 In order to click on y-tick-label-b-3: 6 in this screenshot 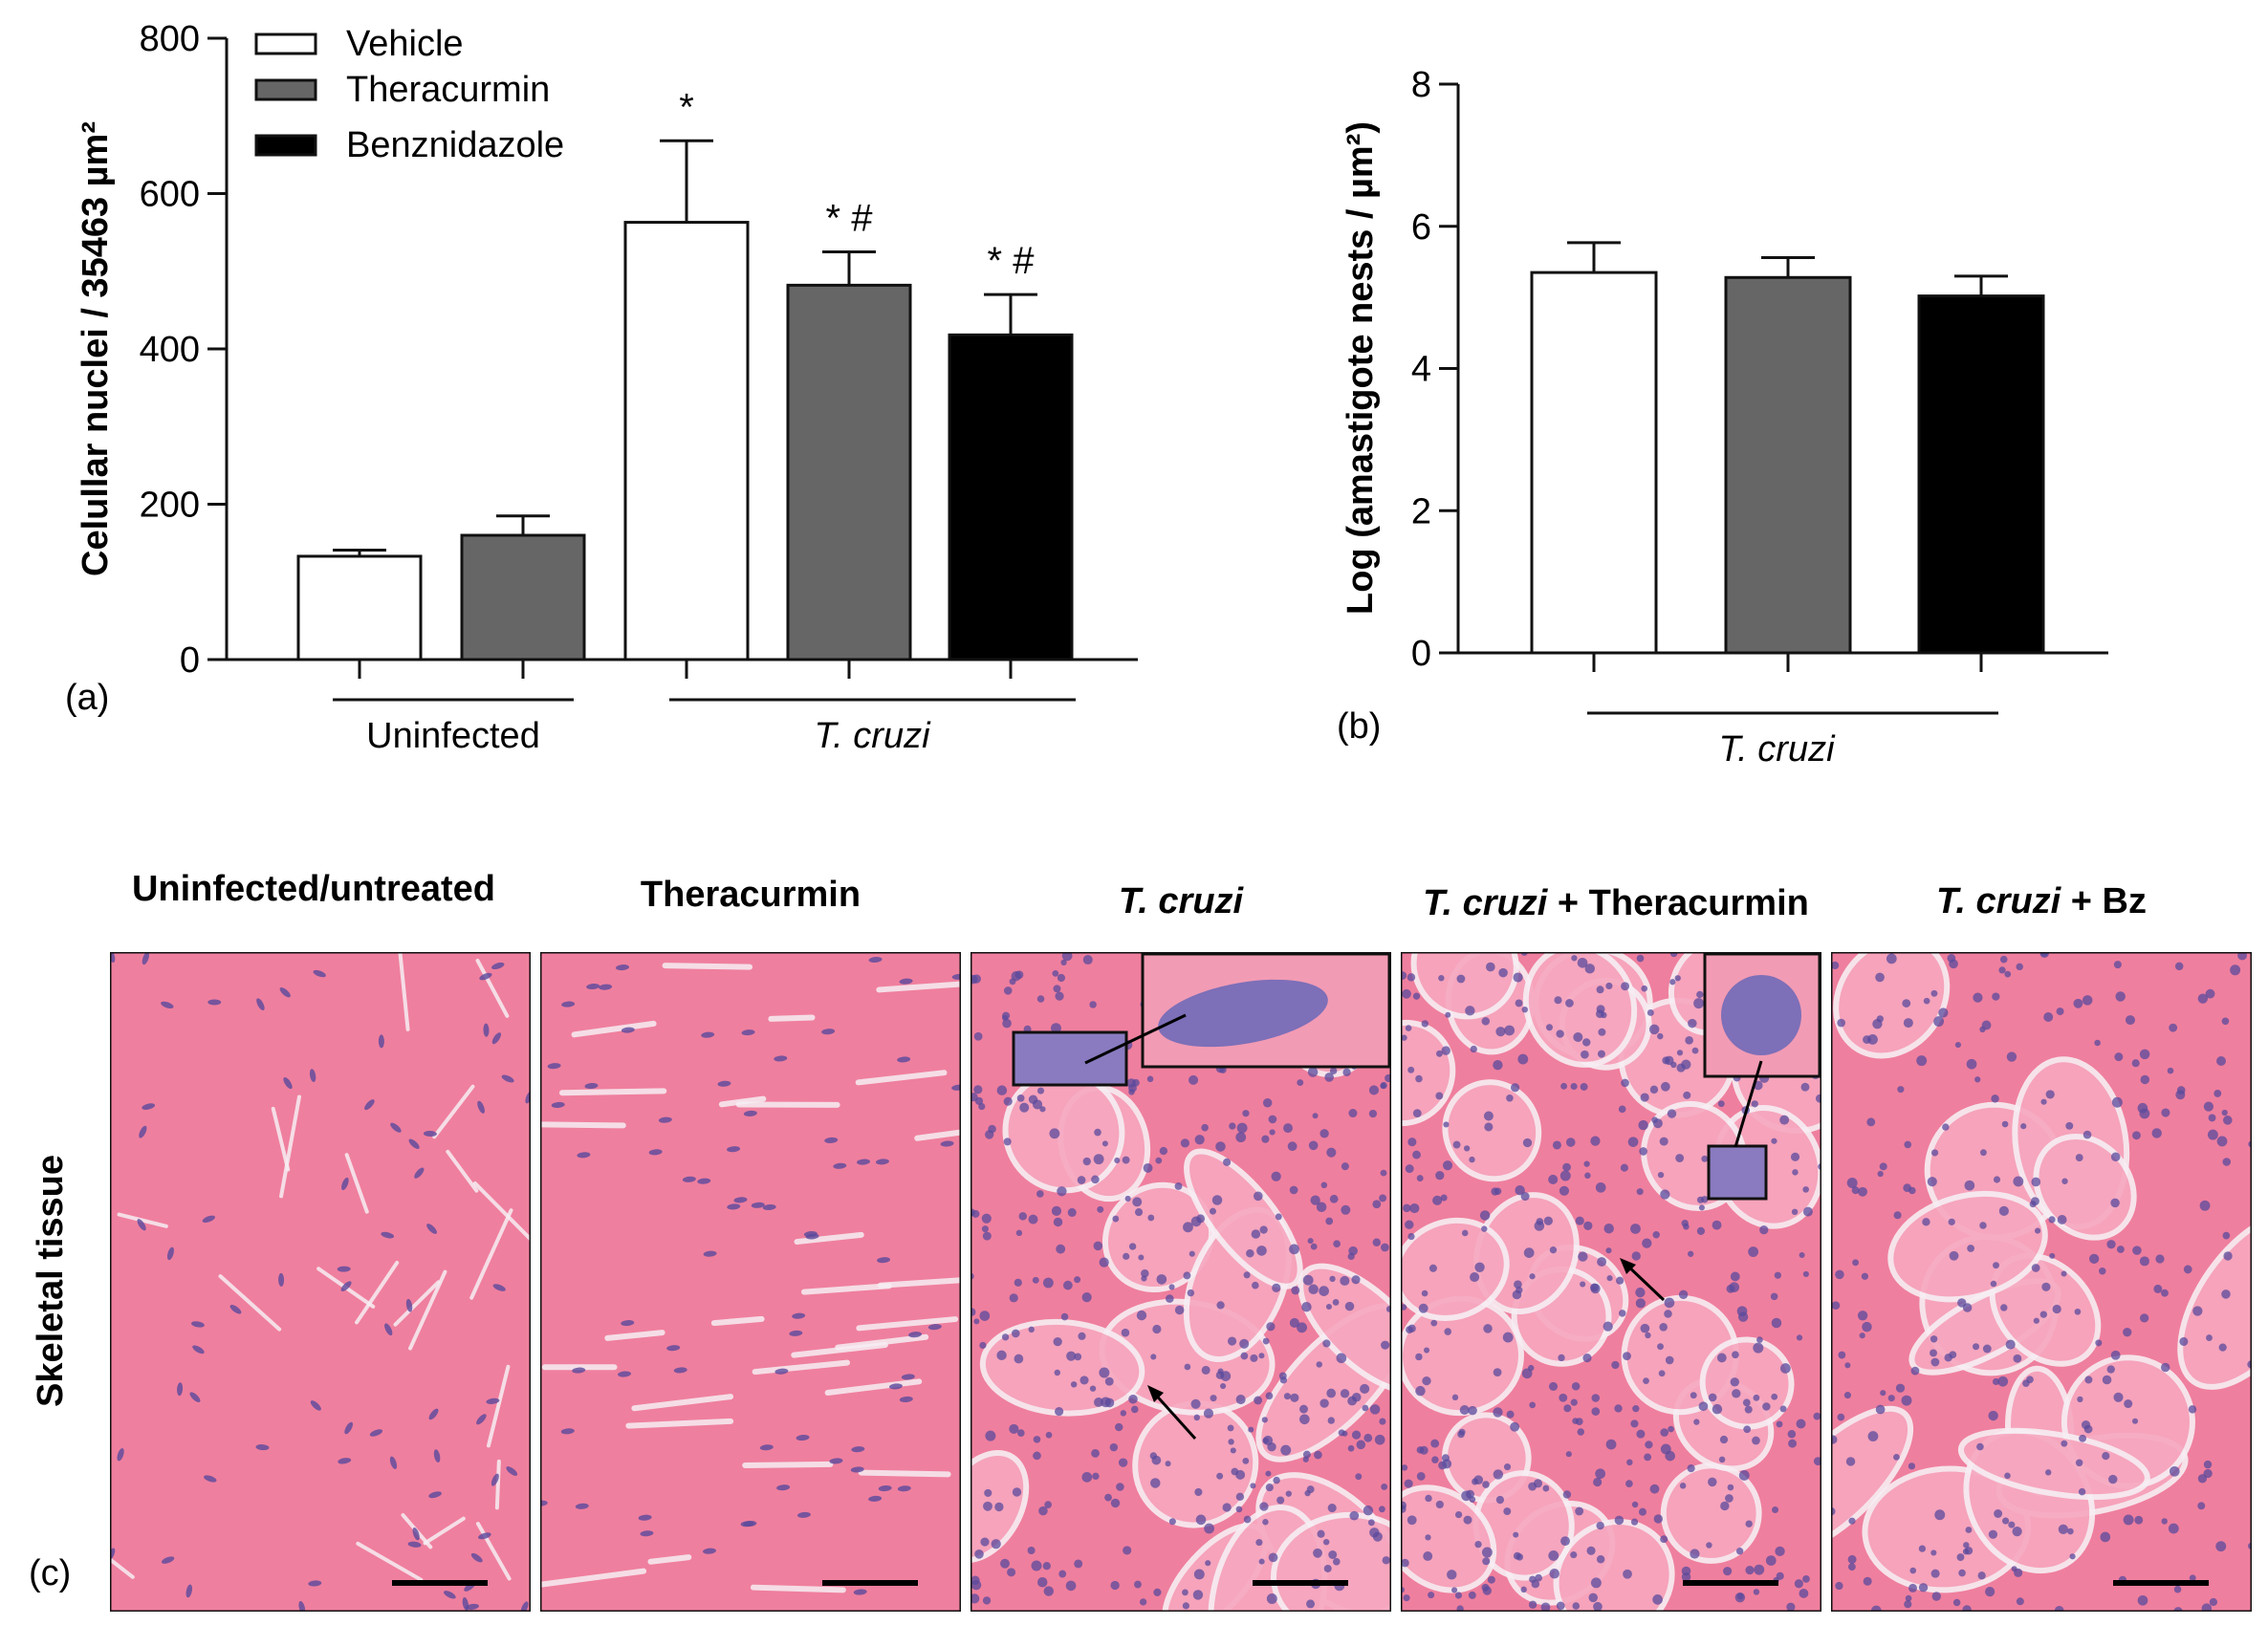, I will do `click(1421, 227)`.